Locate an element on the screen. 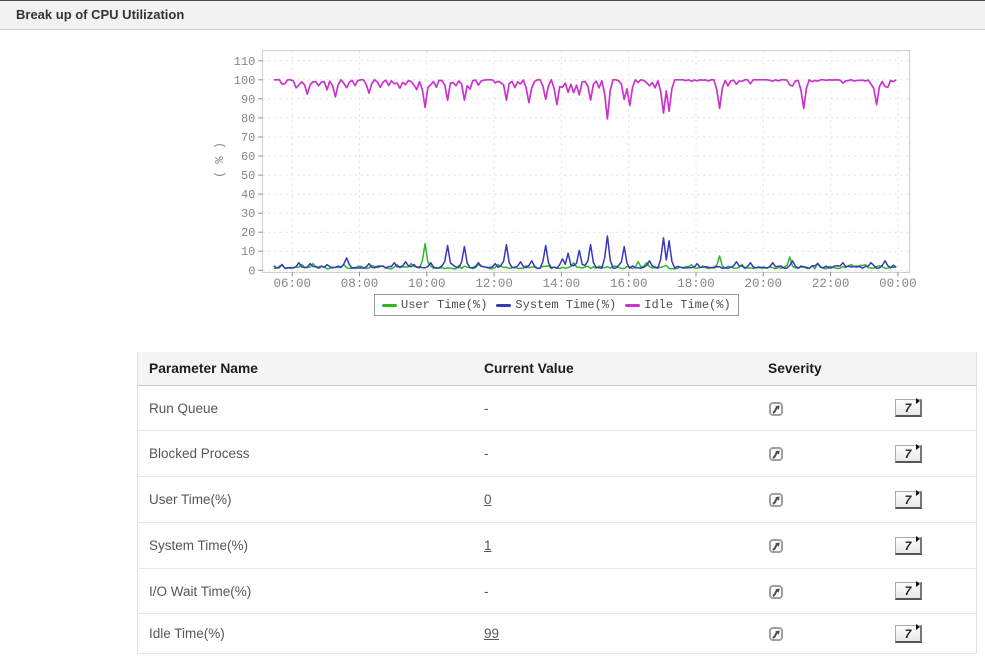 This screenshot has height=656, width=985. svg-text: 30 is located at coordinates (248, 214).